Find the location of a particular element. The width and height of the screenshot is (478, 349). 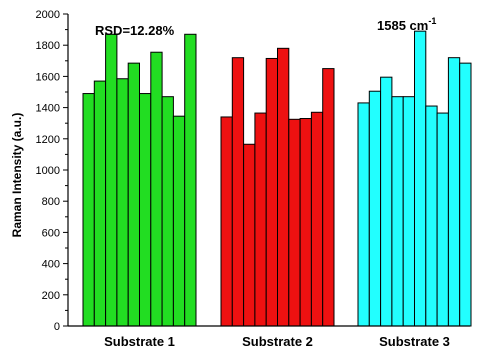

y-tick-label: 800 is located at coordinates (51, 202).